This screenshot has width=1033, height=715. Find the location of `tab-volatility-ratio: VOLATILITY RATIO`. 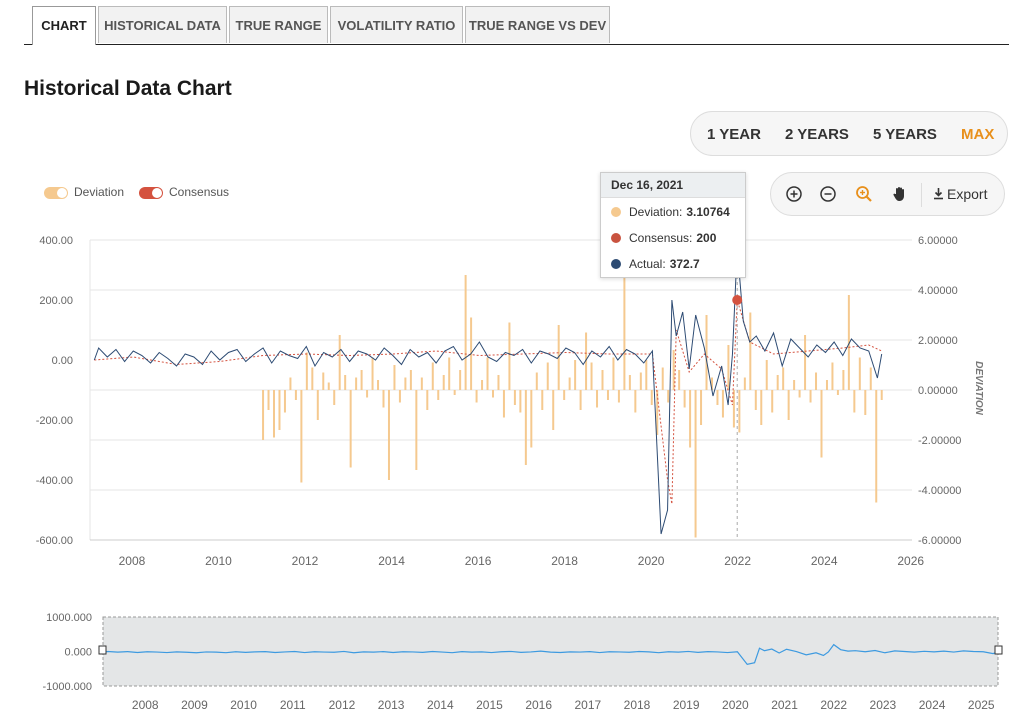

tab-volatility-ratio: VOLATILITY RATIO is located at coordinates (396, 24).